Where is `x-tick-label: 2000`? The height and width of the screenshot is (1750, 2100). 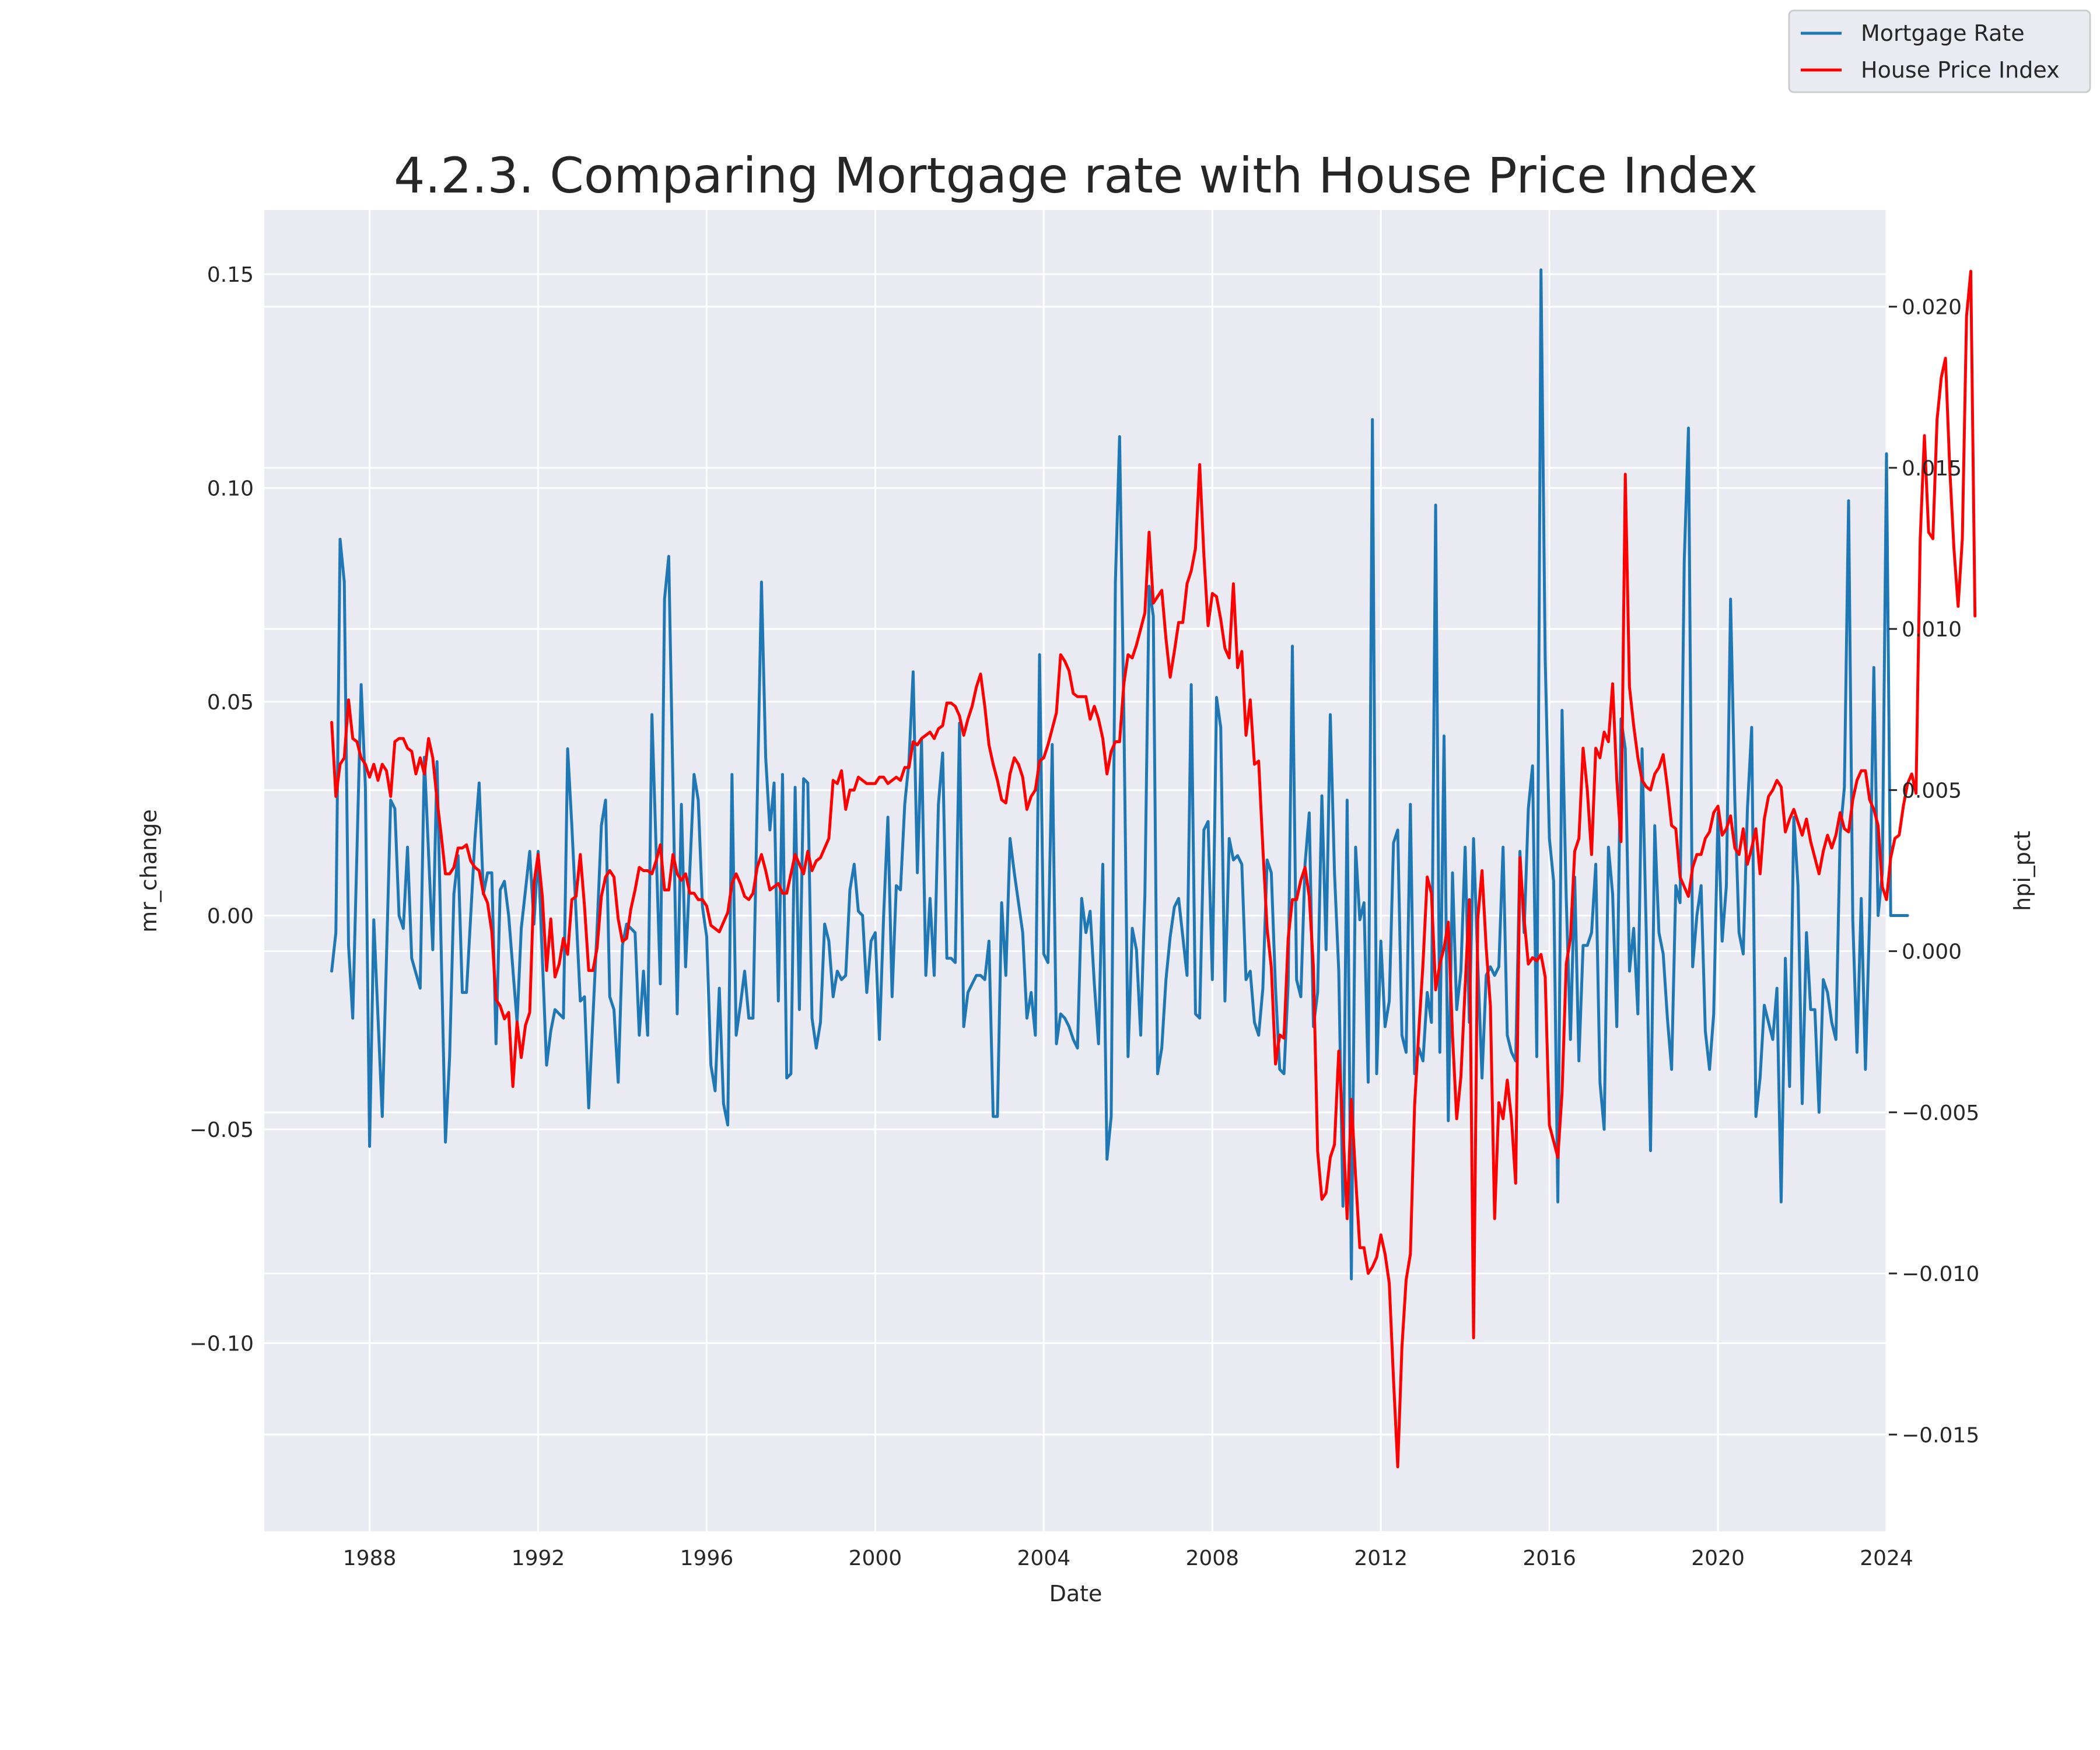
x-tick-label: 2000 is located at coordinates (875, 1558).